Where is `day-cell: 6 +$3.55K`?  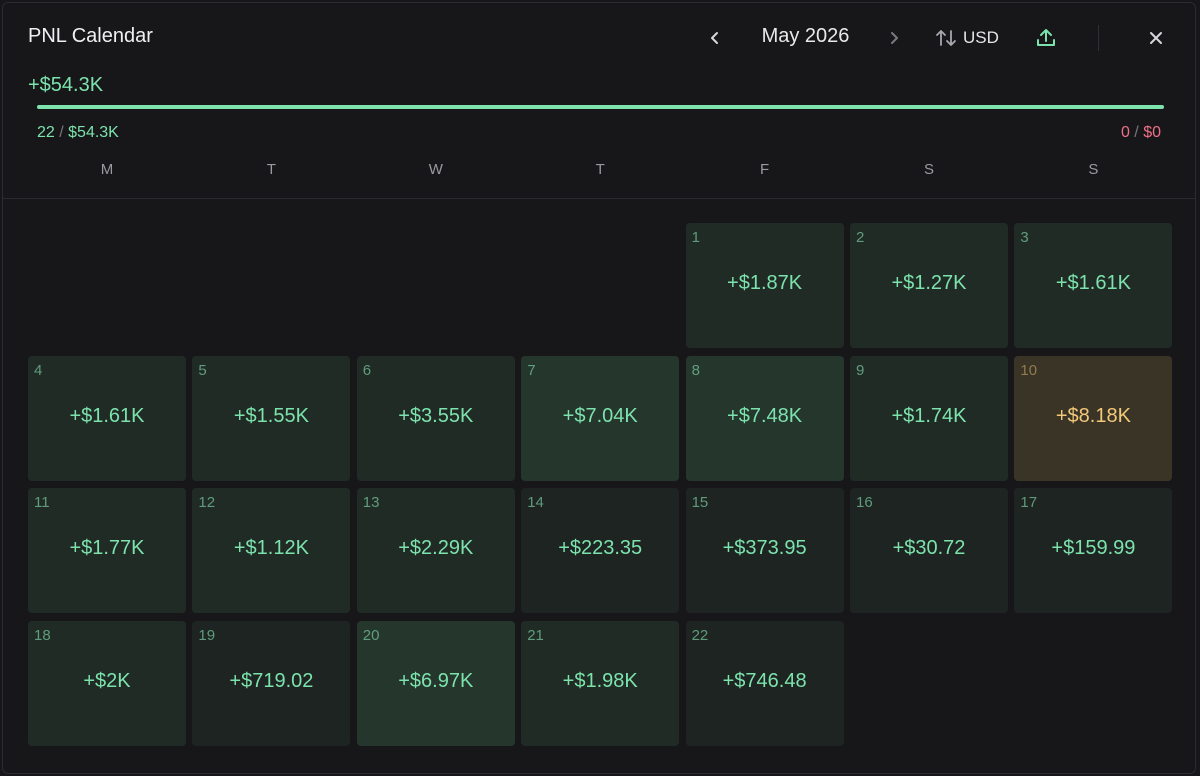
day-cell: 6 +$3.55K is located at coordinates (435, 418).